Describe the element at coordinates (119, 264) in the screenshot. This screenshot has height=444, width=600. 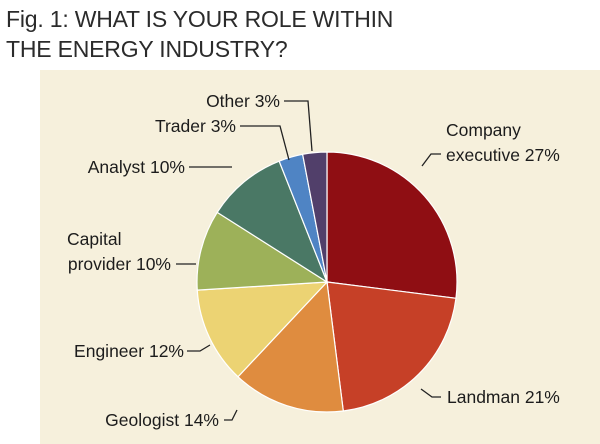
I see `label-capital-provider-line2: provider 10%` at that location.